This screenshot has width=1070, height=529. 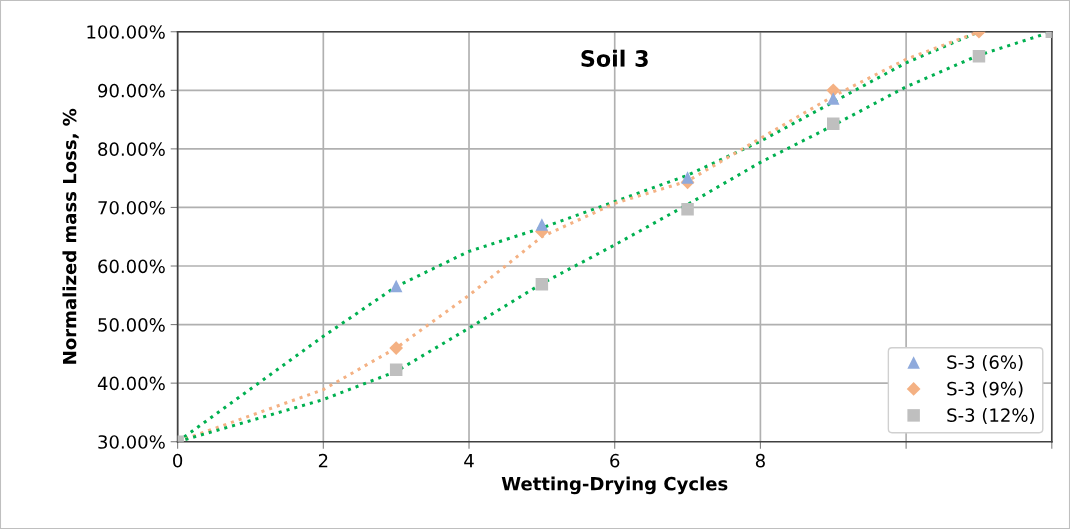 What do you see at coordinates (178, 460) in the screenshot?
I see `x-tick-label: 0` at bounding box center [178, 460].